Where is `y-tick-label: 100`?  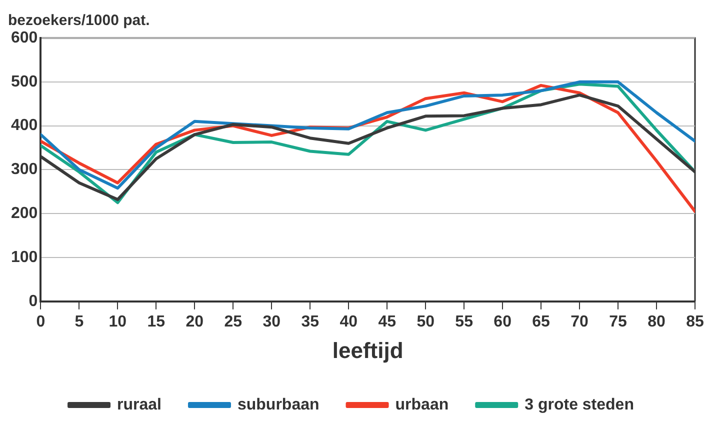 y-tick-label: 100 is located at coordinates (24, 257).